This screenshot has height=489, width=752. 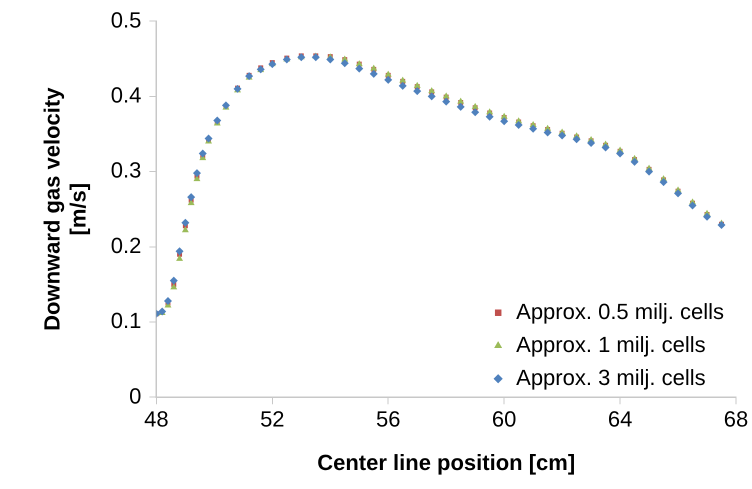 What do you see at coordinates (126, 170) in the screenshot?
I see `y-tick-label: 0.3` at bounding box center [126, 170].